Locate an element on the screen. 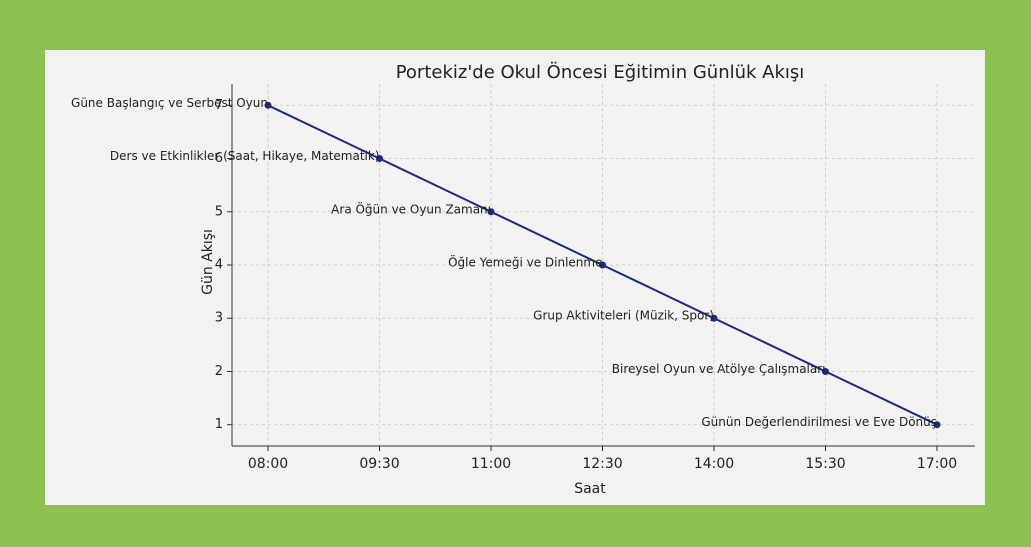 This screenshot has width=1031, height=547. point-label: Grup Aktiviteleri (Müzik, Spor) is located at coordinates (623, 316).